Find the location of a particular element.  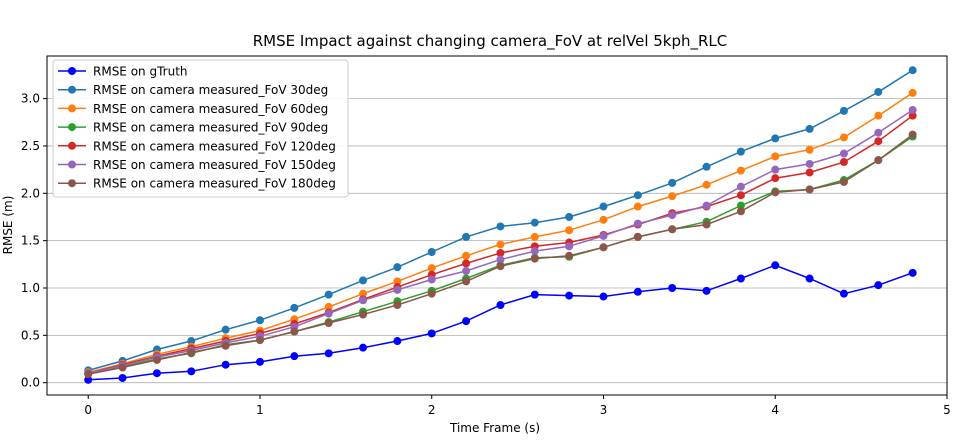

legend-label: RMSE on camera measured_FoV 180deg is located at coordinates (214, 184).